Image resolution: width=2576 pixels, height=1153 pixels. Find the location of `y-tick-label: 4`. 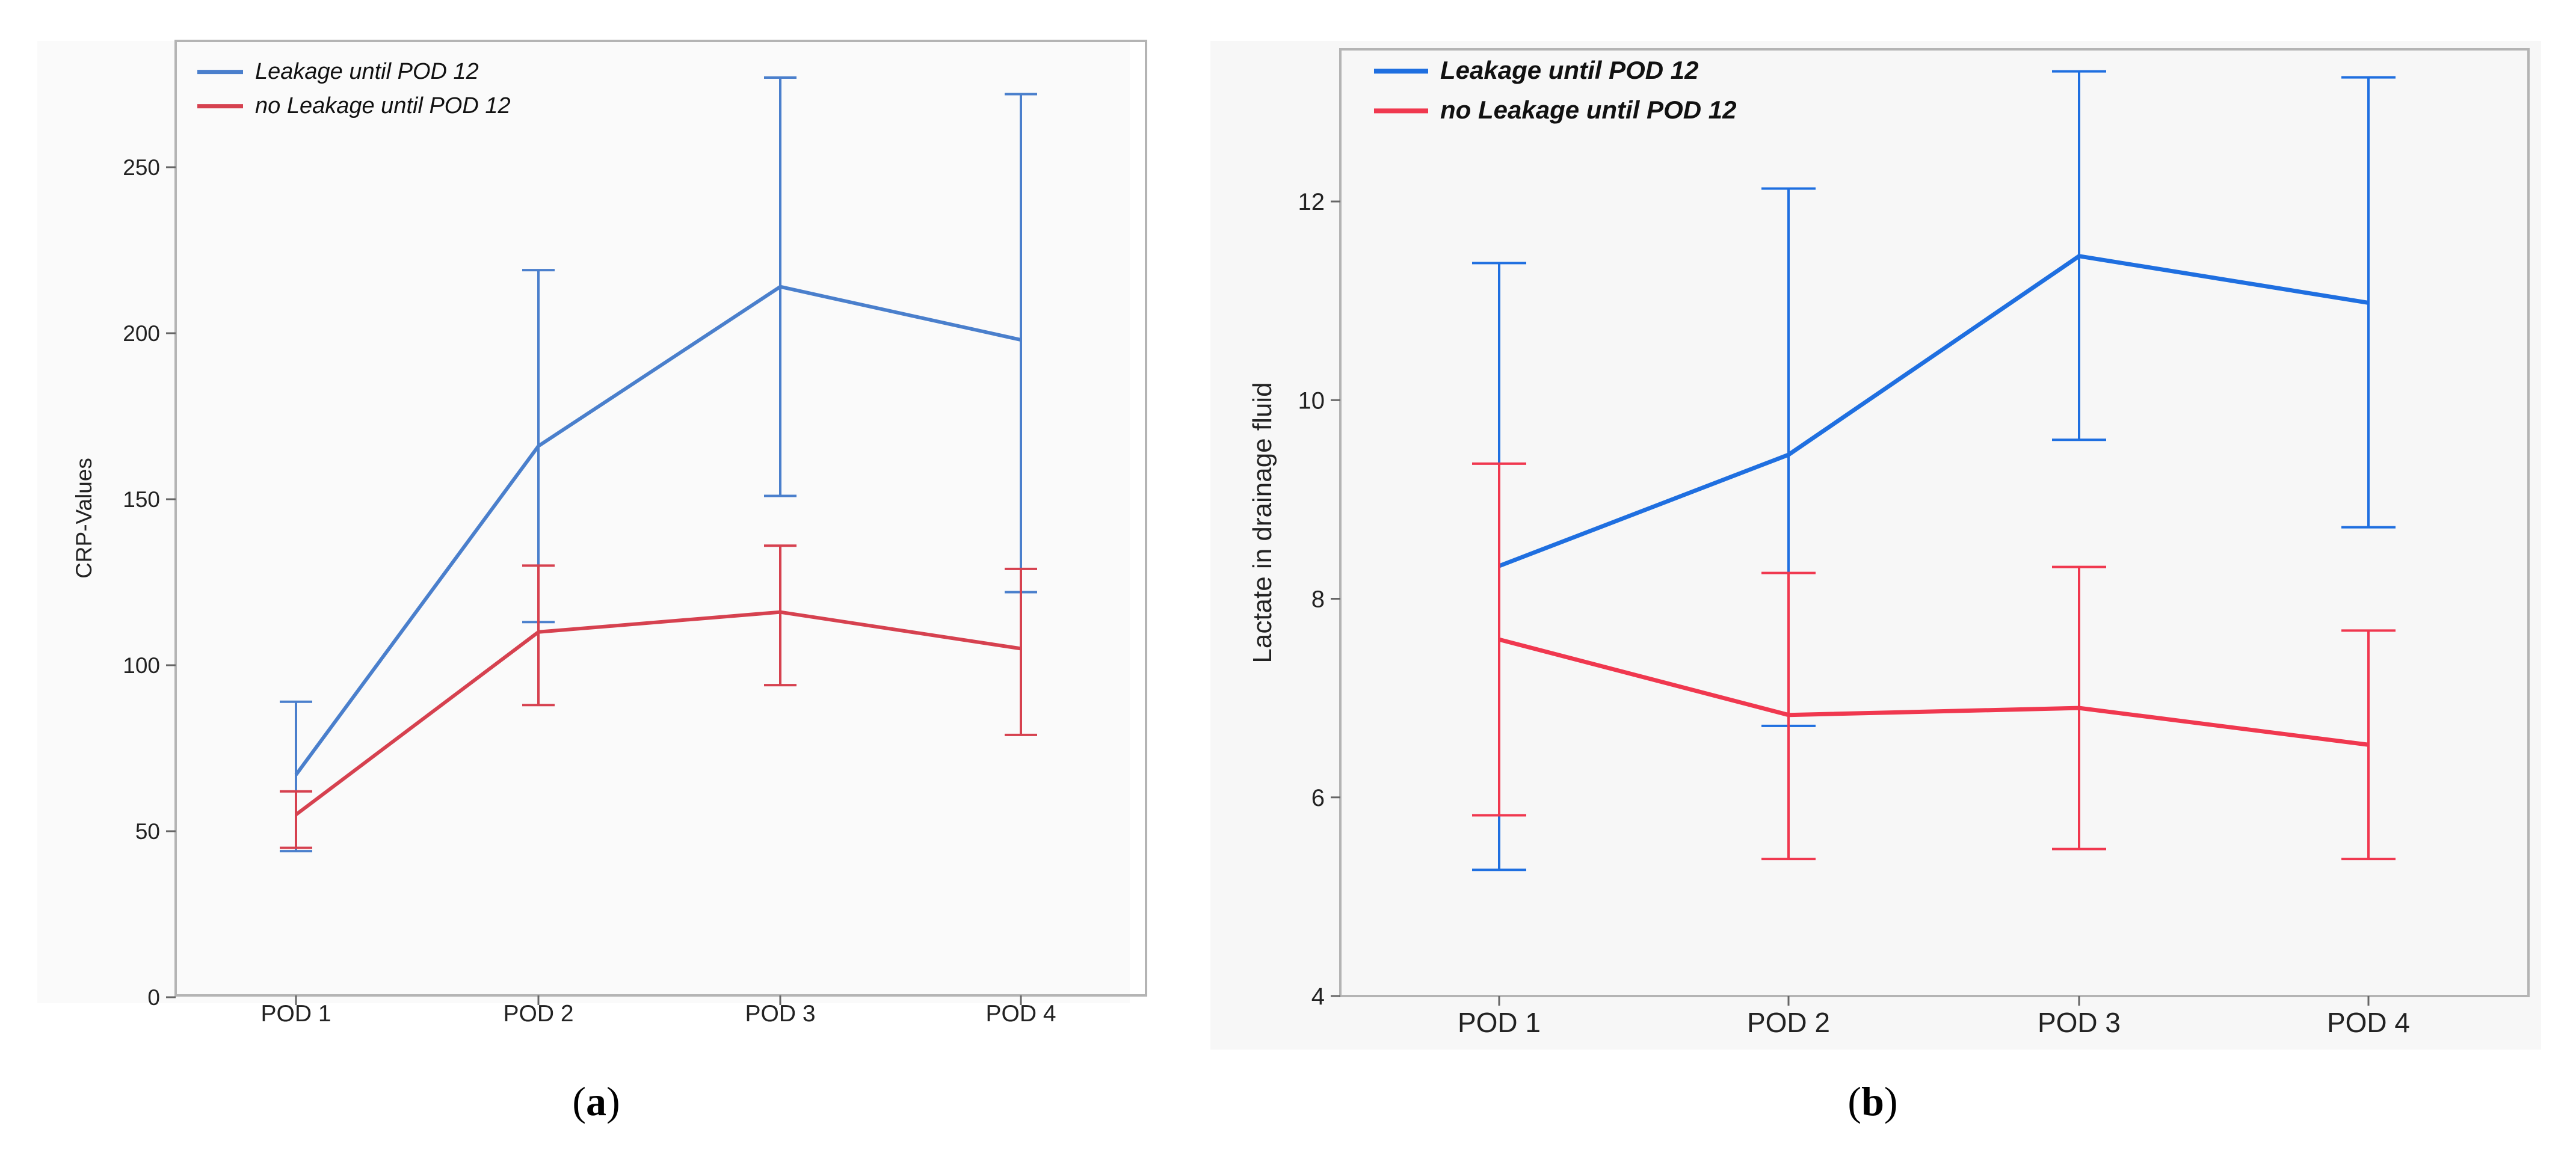

y-tick-label: 4 is located at coordinates (1318, 996).